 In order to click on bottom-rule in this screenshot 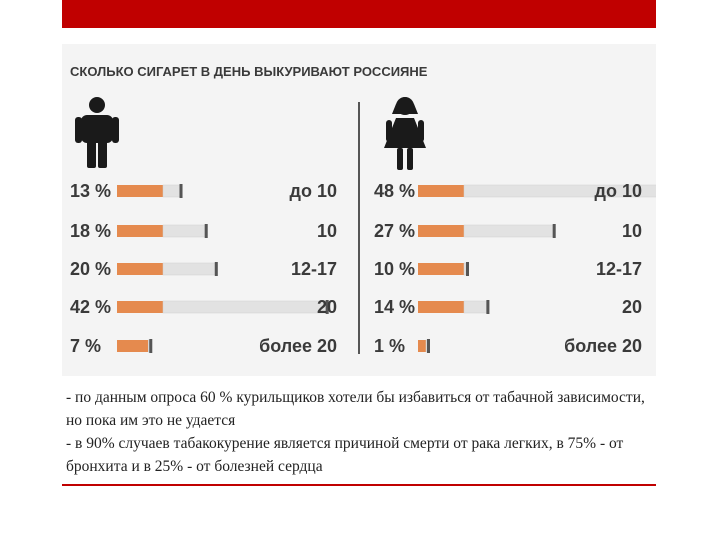, I will do `click(359, 485)`.